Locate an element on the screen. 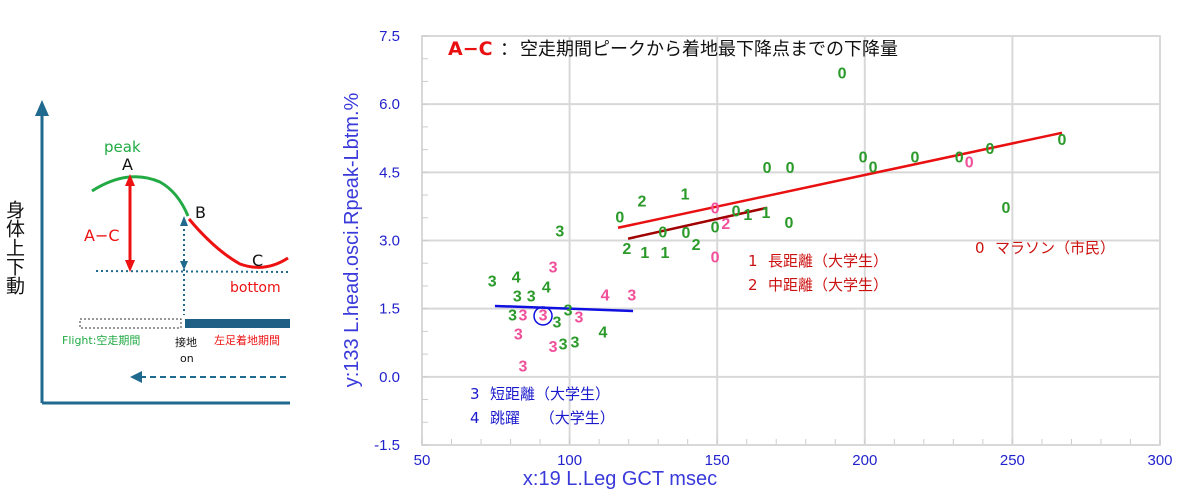 The width and height of the screenshot is (1200, 496). x-tick-label: 100 is located at coordinates (569, 460).